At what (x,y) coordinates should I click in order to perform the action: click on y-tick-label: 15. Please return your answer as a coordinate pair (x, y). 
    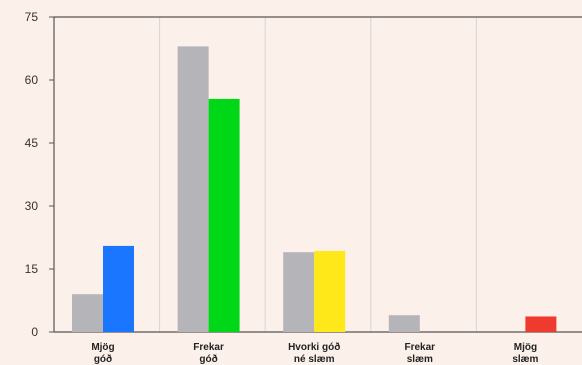
    Looking at the image, I should click on (32, 269).